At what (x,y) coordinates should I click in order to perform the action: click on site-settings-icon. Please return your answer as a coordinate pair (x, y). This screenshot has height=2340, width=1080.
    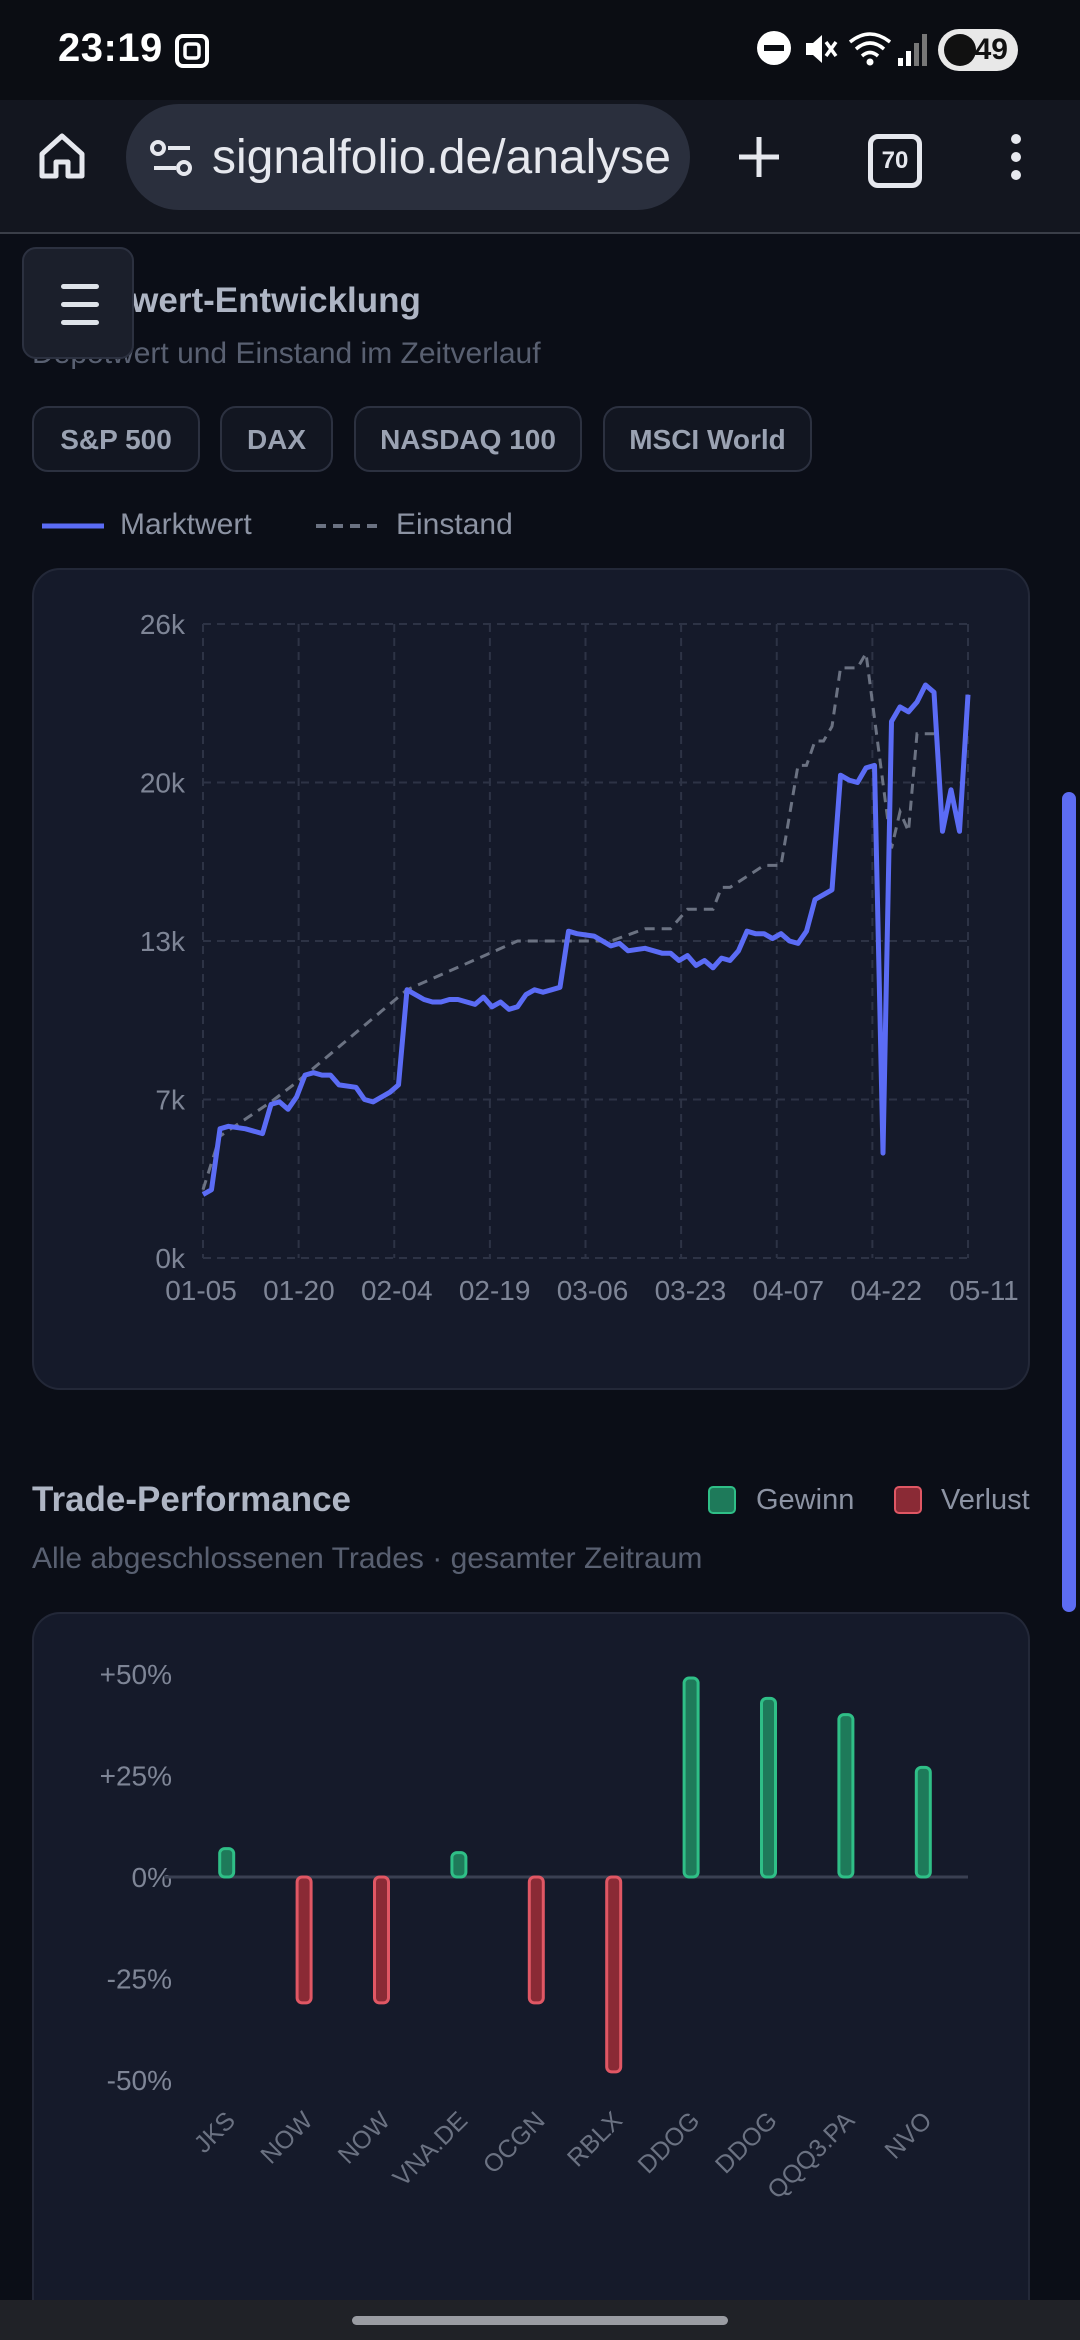
    Looking at the image, I should click on (172, 158).